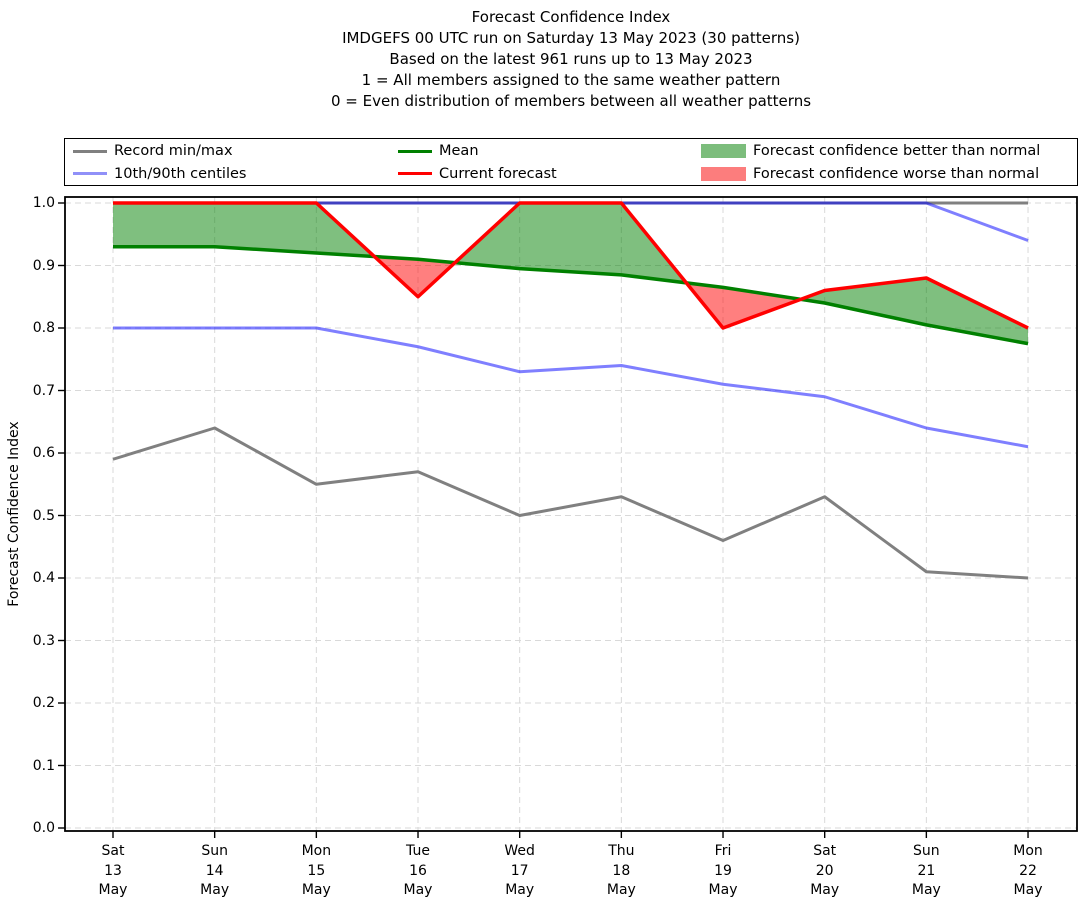 The height and width of the screenshot is (924, 1092). What do you see at coordinates (571, 17) in the screenshot?
I see `chart-title: Forecast Confidence Index` at bounding box center [571, 17].